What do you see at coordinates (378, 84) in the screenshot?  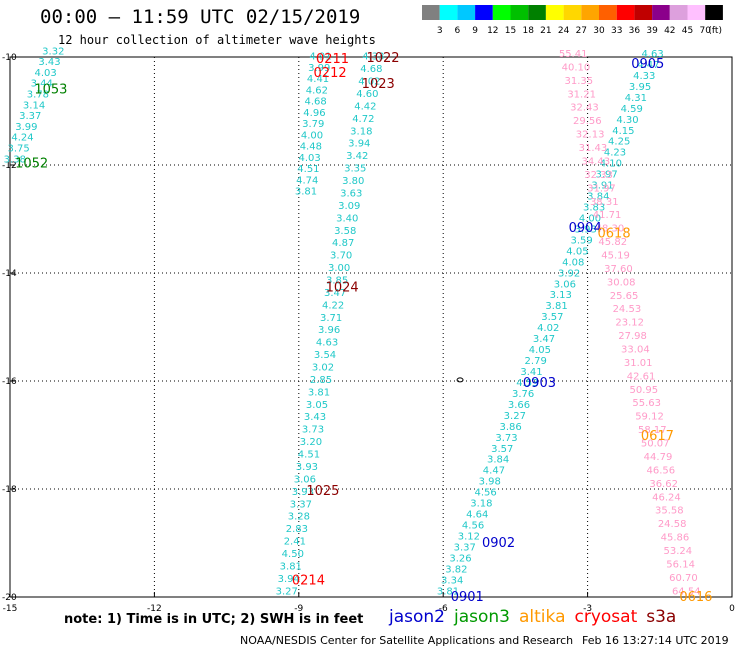 I see `track-pass-label: 1023` at bounding box center [378, 84].